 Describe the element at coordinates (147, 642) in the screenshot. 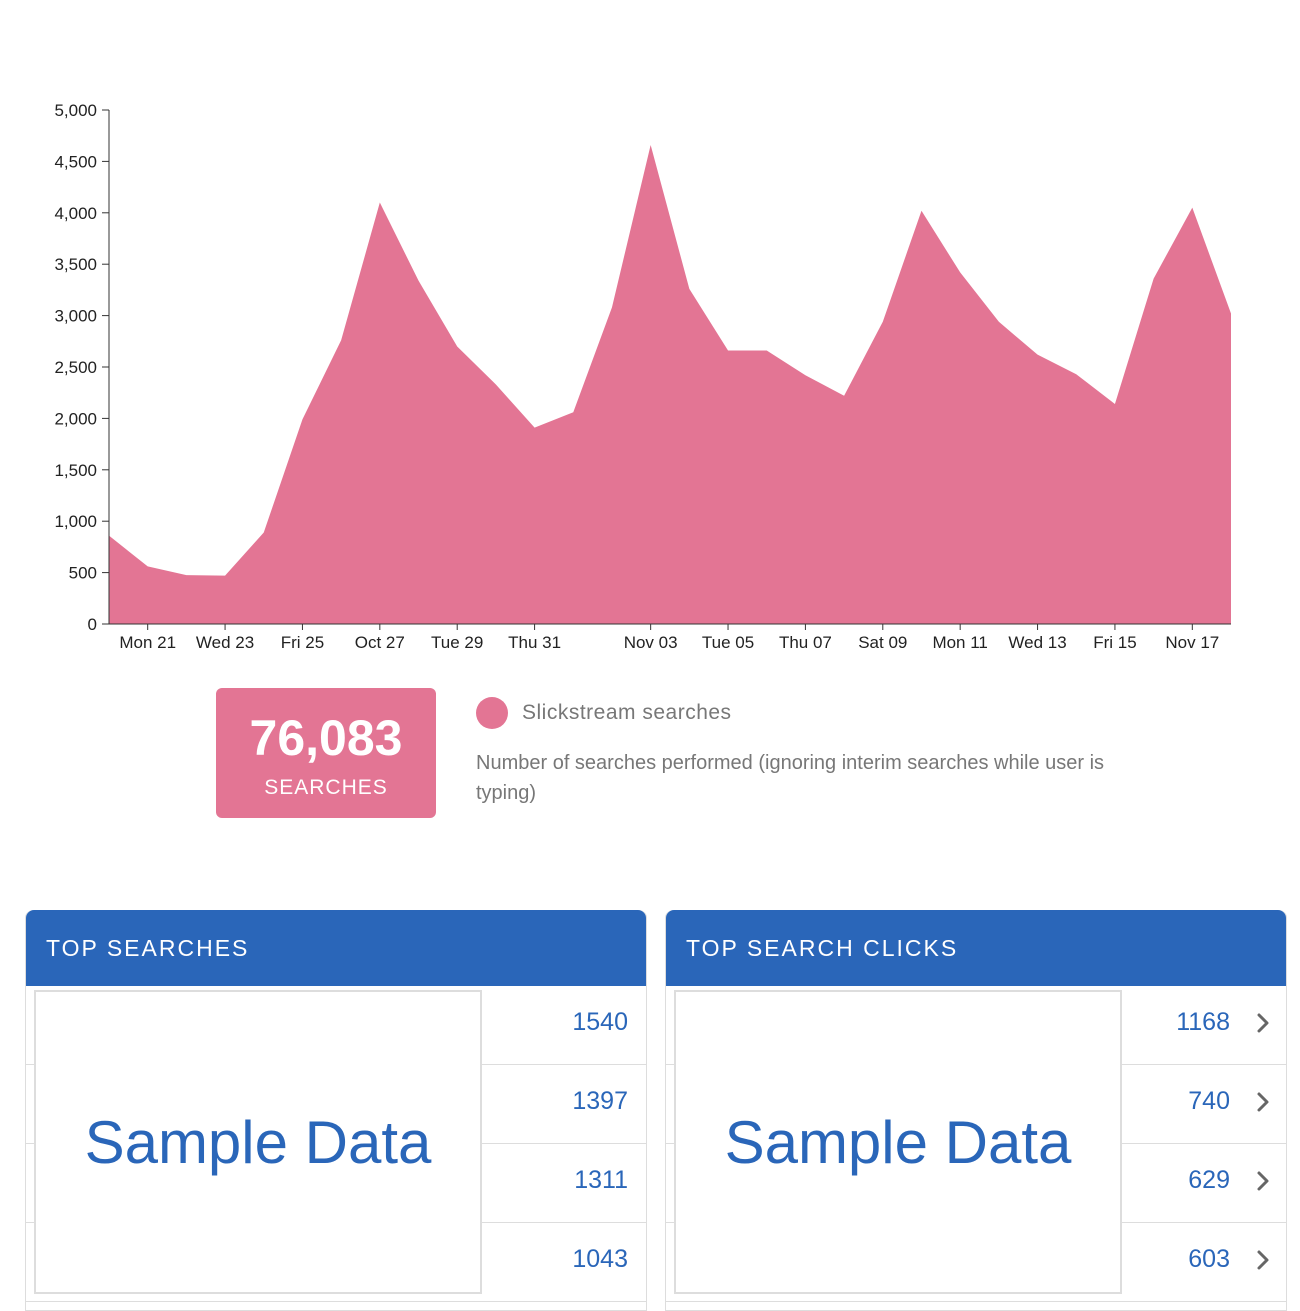

I see `x-tick-label: Mon 21` at that location.